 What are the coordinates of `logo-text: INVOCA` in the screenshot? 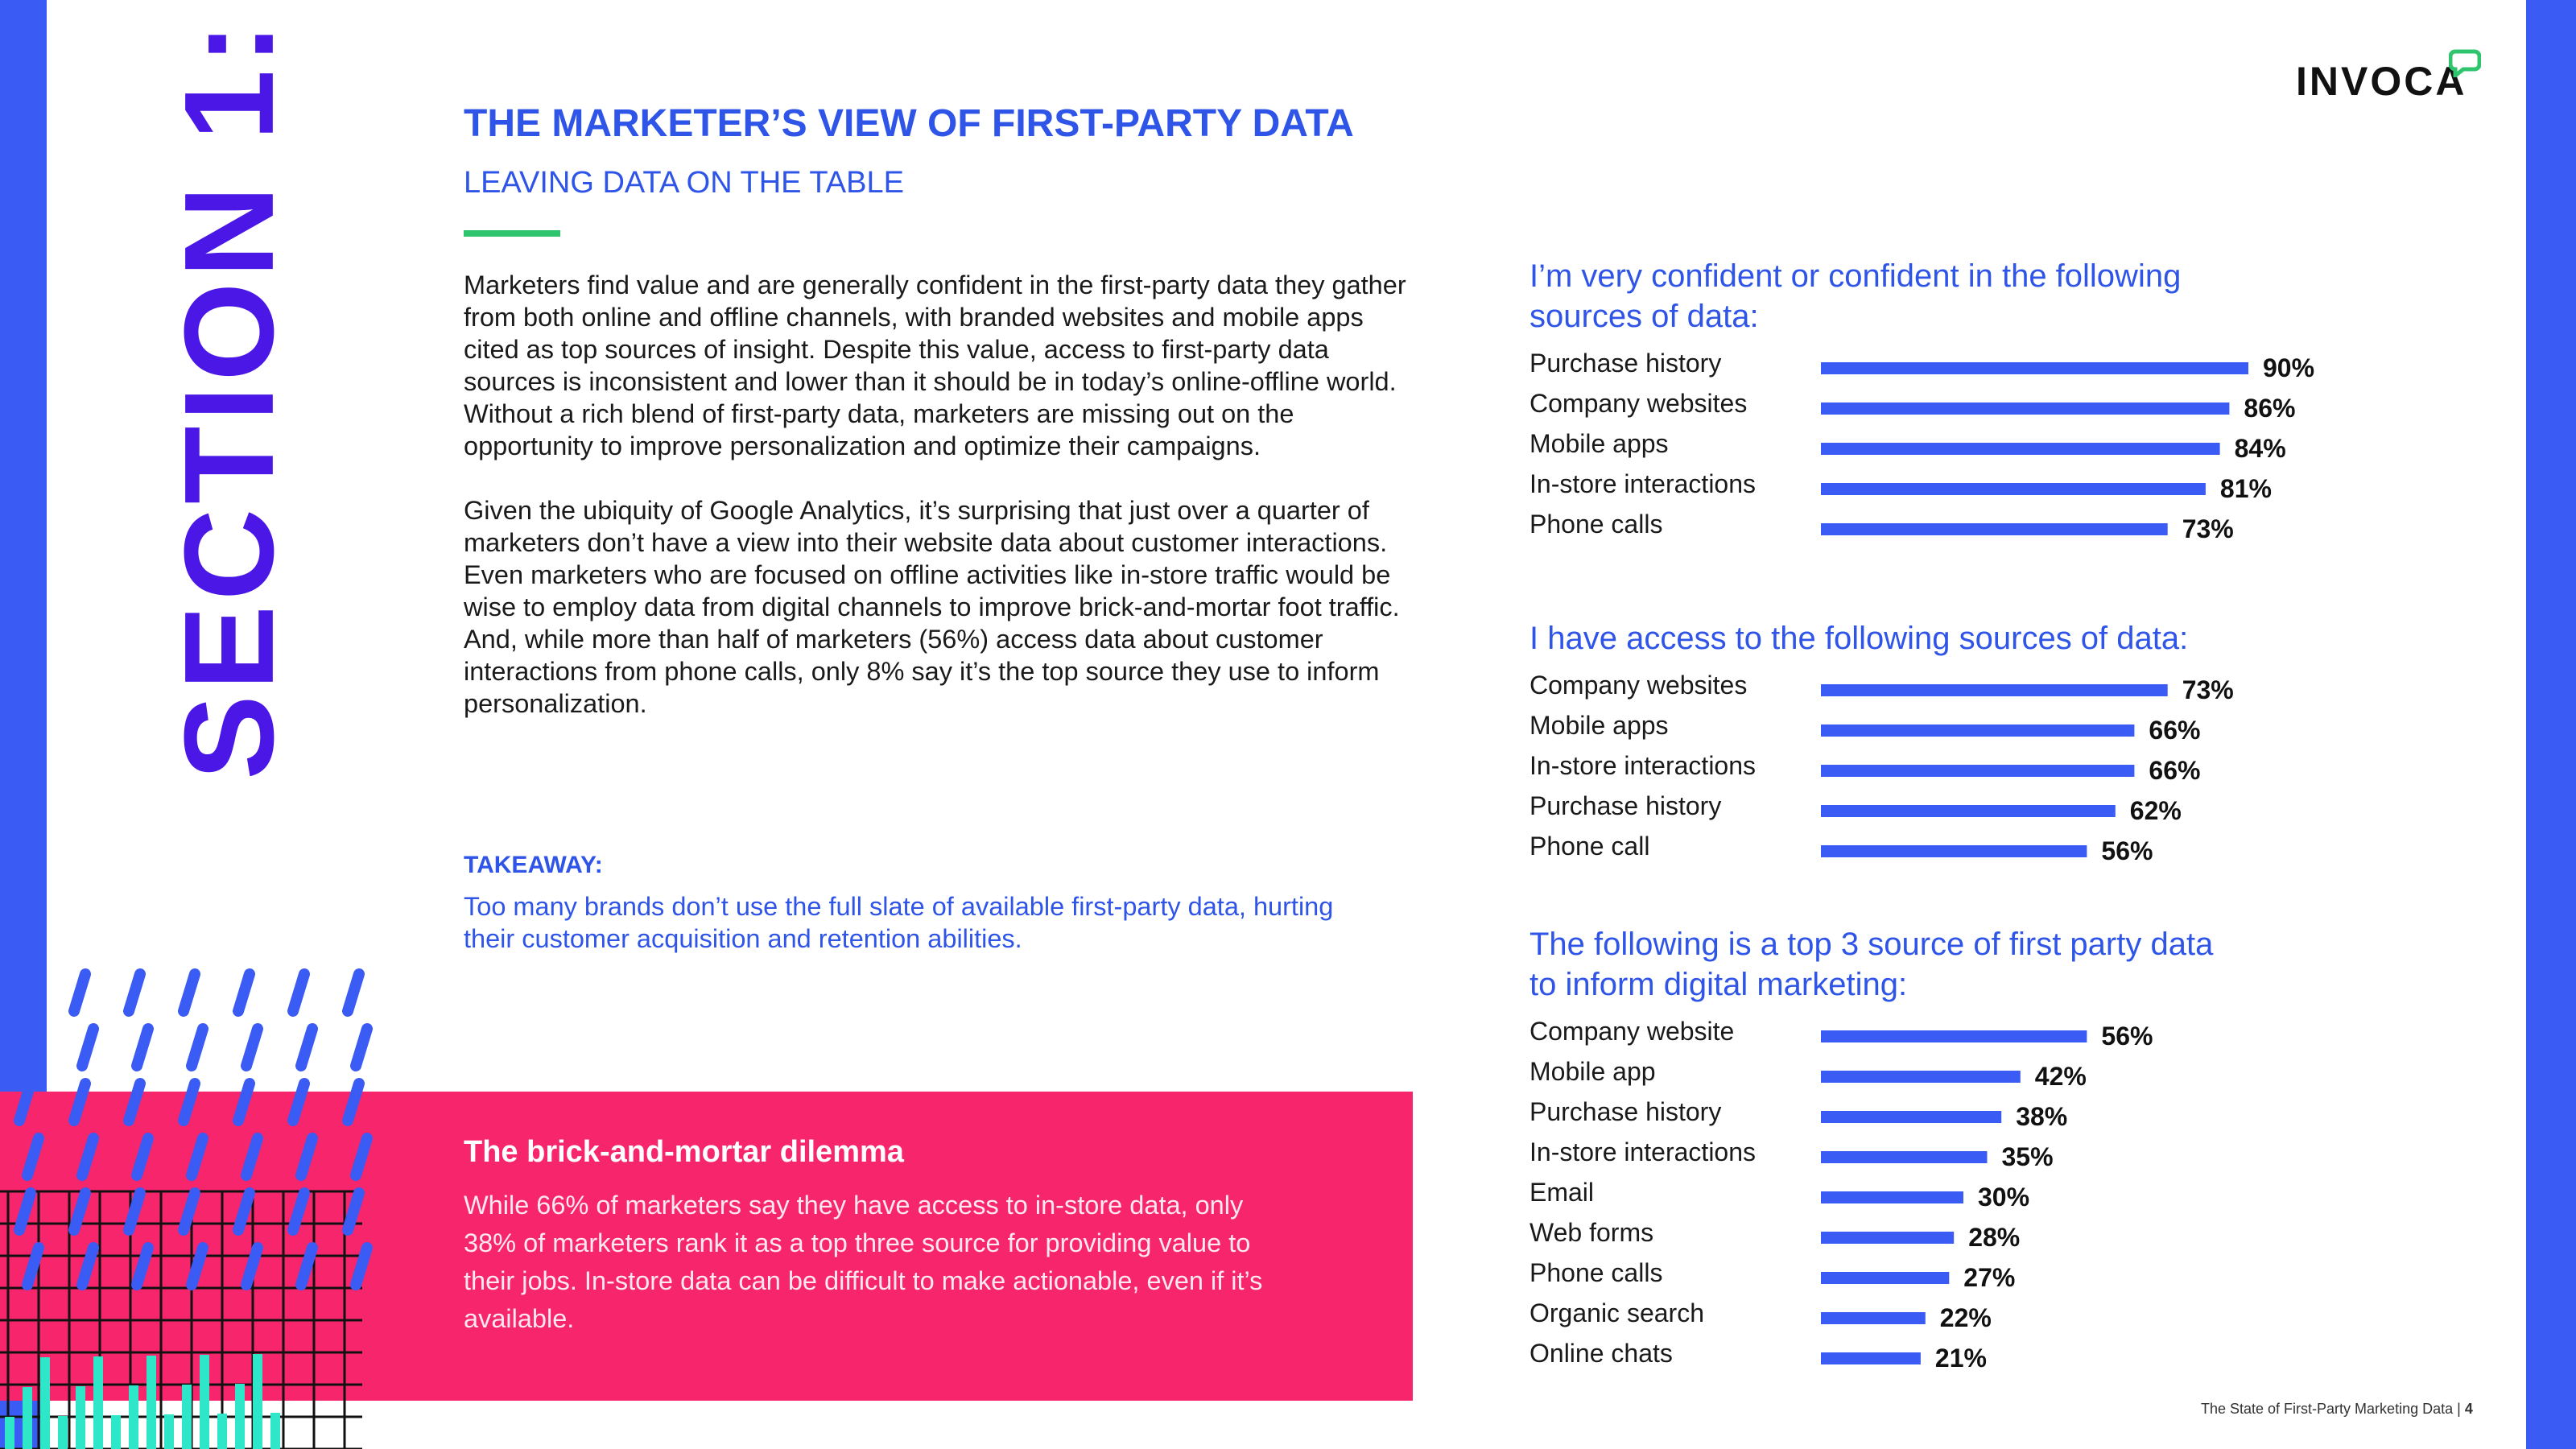 It's located at (2381, 81).